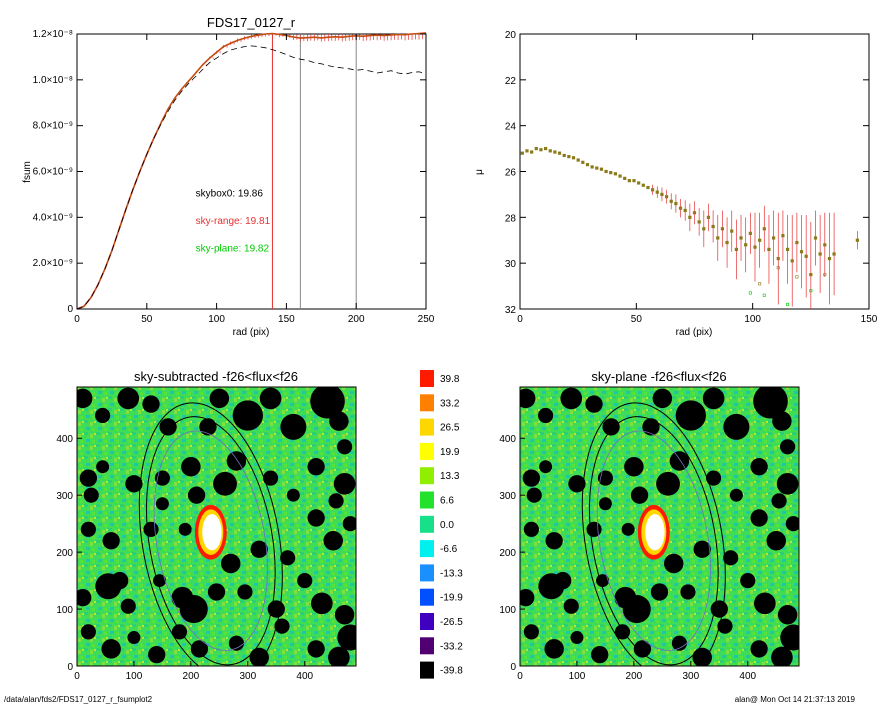 The width and height of the screenshot is (885, 708). I want to click on fsum-boundary-lines, so click(314, 171).